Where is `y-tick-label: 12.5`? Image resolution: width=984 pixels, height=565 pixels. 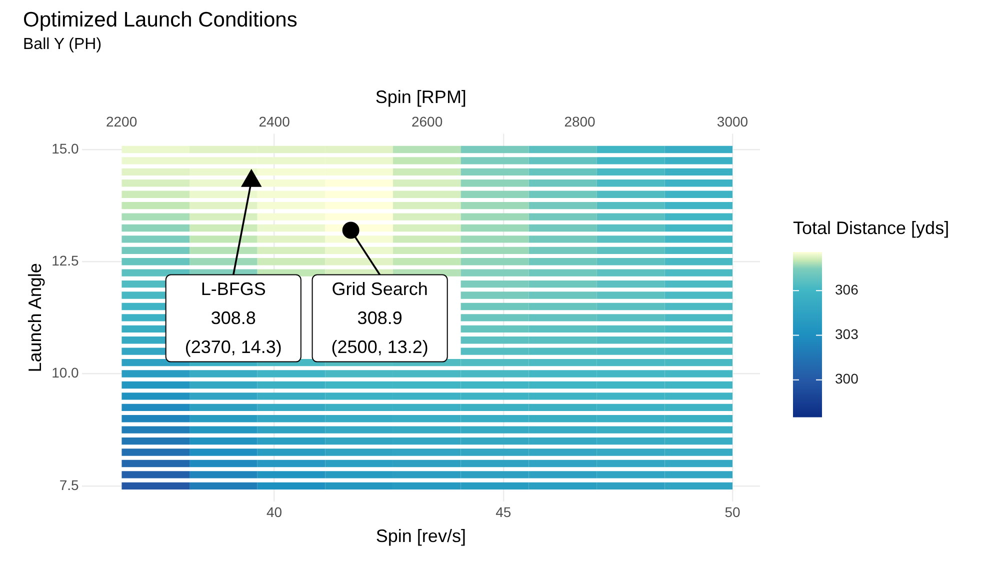 y-tick-label: 12.5 is located at coordinates (66, 260).